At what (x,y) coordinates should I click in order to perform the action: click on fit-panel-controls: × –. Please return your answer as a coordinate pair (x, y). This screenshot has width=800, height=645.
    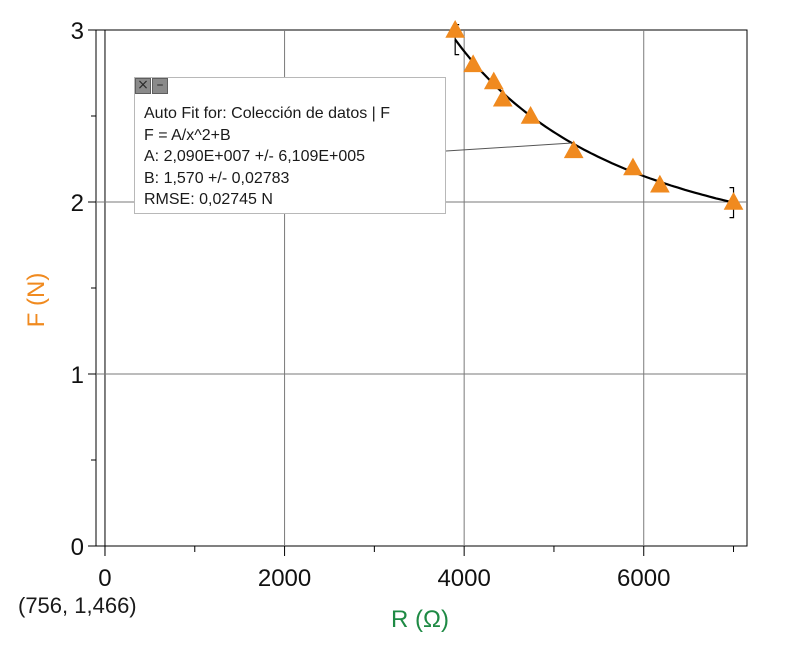
    Looking at the image, I should click on (152, 86).